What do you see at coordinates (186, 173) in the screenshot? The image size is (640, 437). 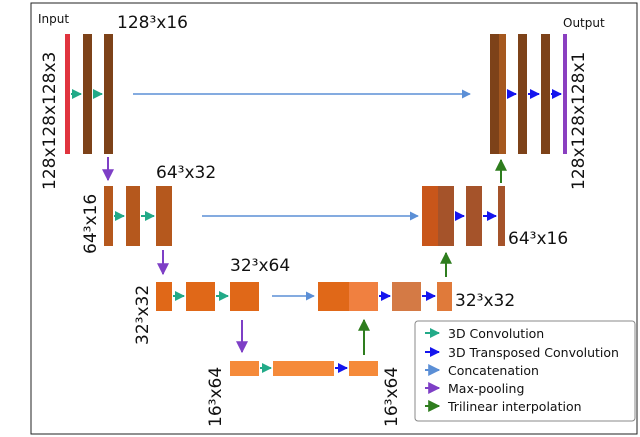 I see `l2-top-size-label: 64³x32` at bounding box center [186, 173].